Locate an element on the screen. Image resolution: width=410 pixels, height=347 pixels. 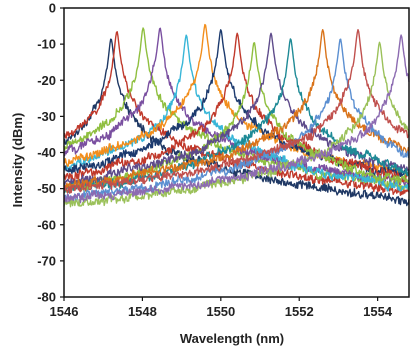
y-tick-label: -80 is located at coordinates (46, 297).